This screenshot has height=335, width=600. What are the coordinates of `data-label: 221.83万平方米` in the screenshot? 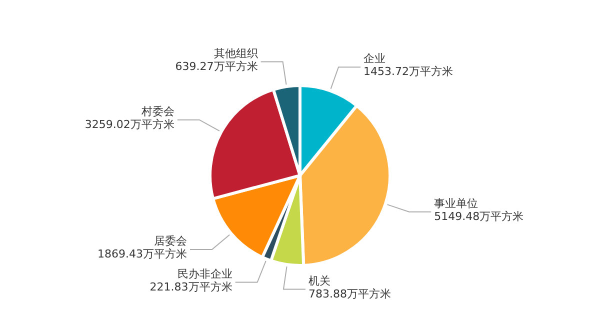 It's located at (191, 287).